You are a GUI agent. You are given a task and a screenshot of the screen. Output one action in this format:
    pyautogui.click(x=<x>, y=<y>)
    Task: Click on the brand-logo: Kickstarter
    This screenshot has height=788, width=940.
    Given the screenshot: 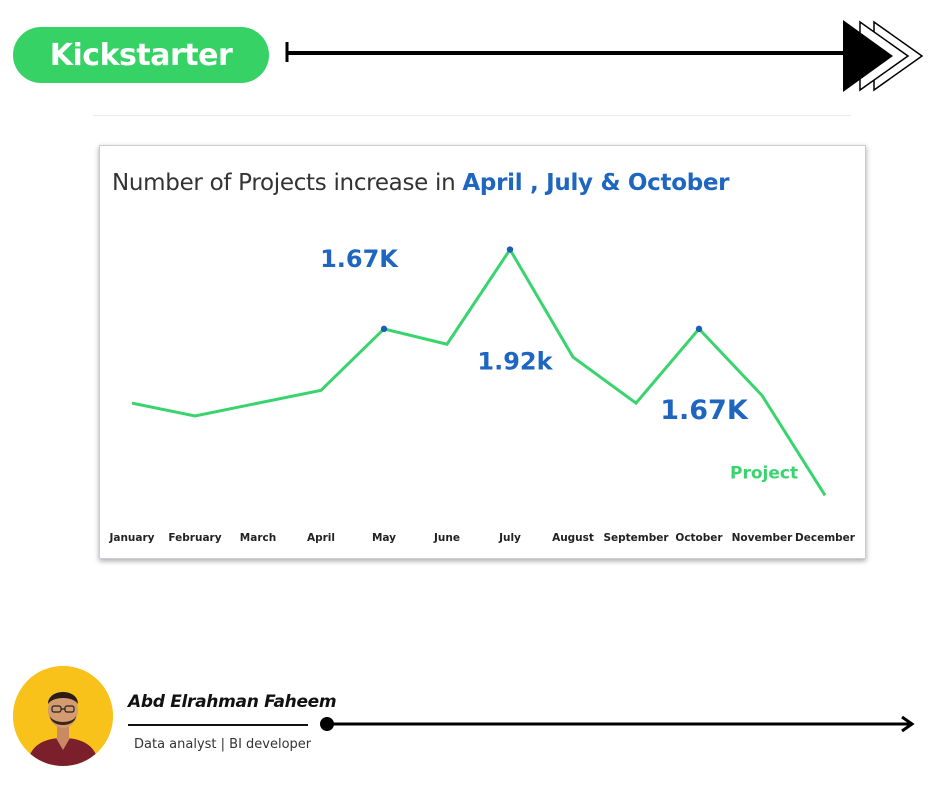 What is the action you would take?
    pyautogui.click(x=141, y=55)
    